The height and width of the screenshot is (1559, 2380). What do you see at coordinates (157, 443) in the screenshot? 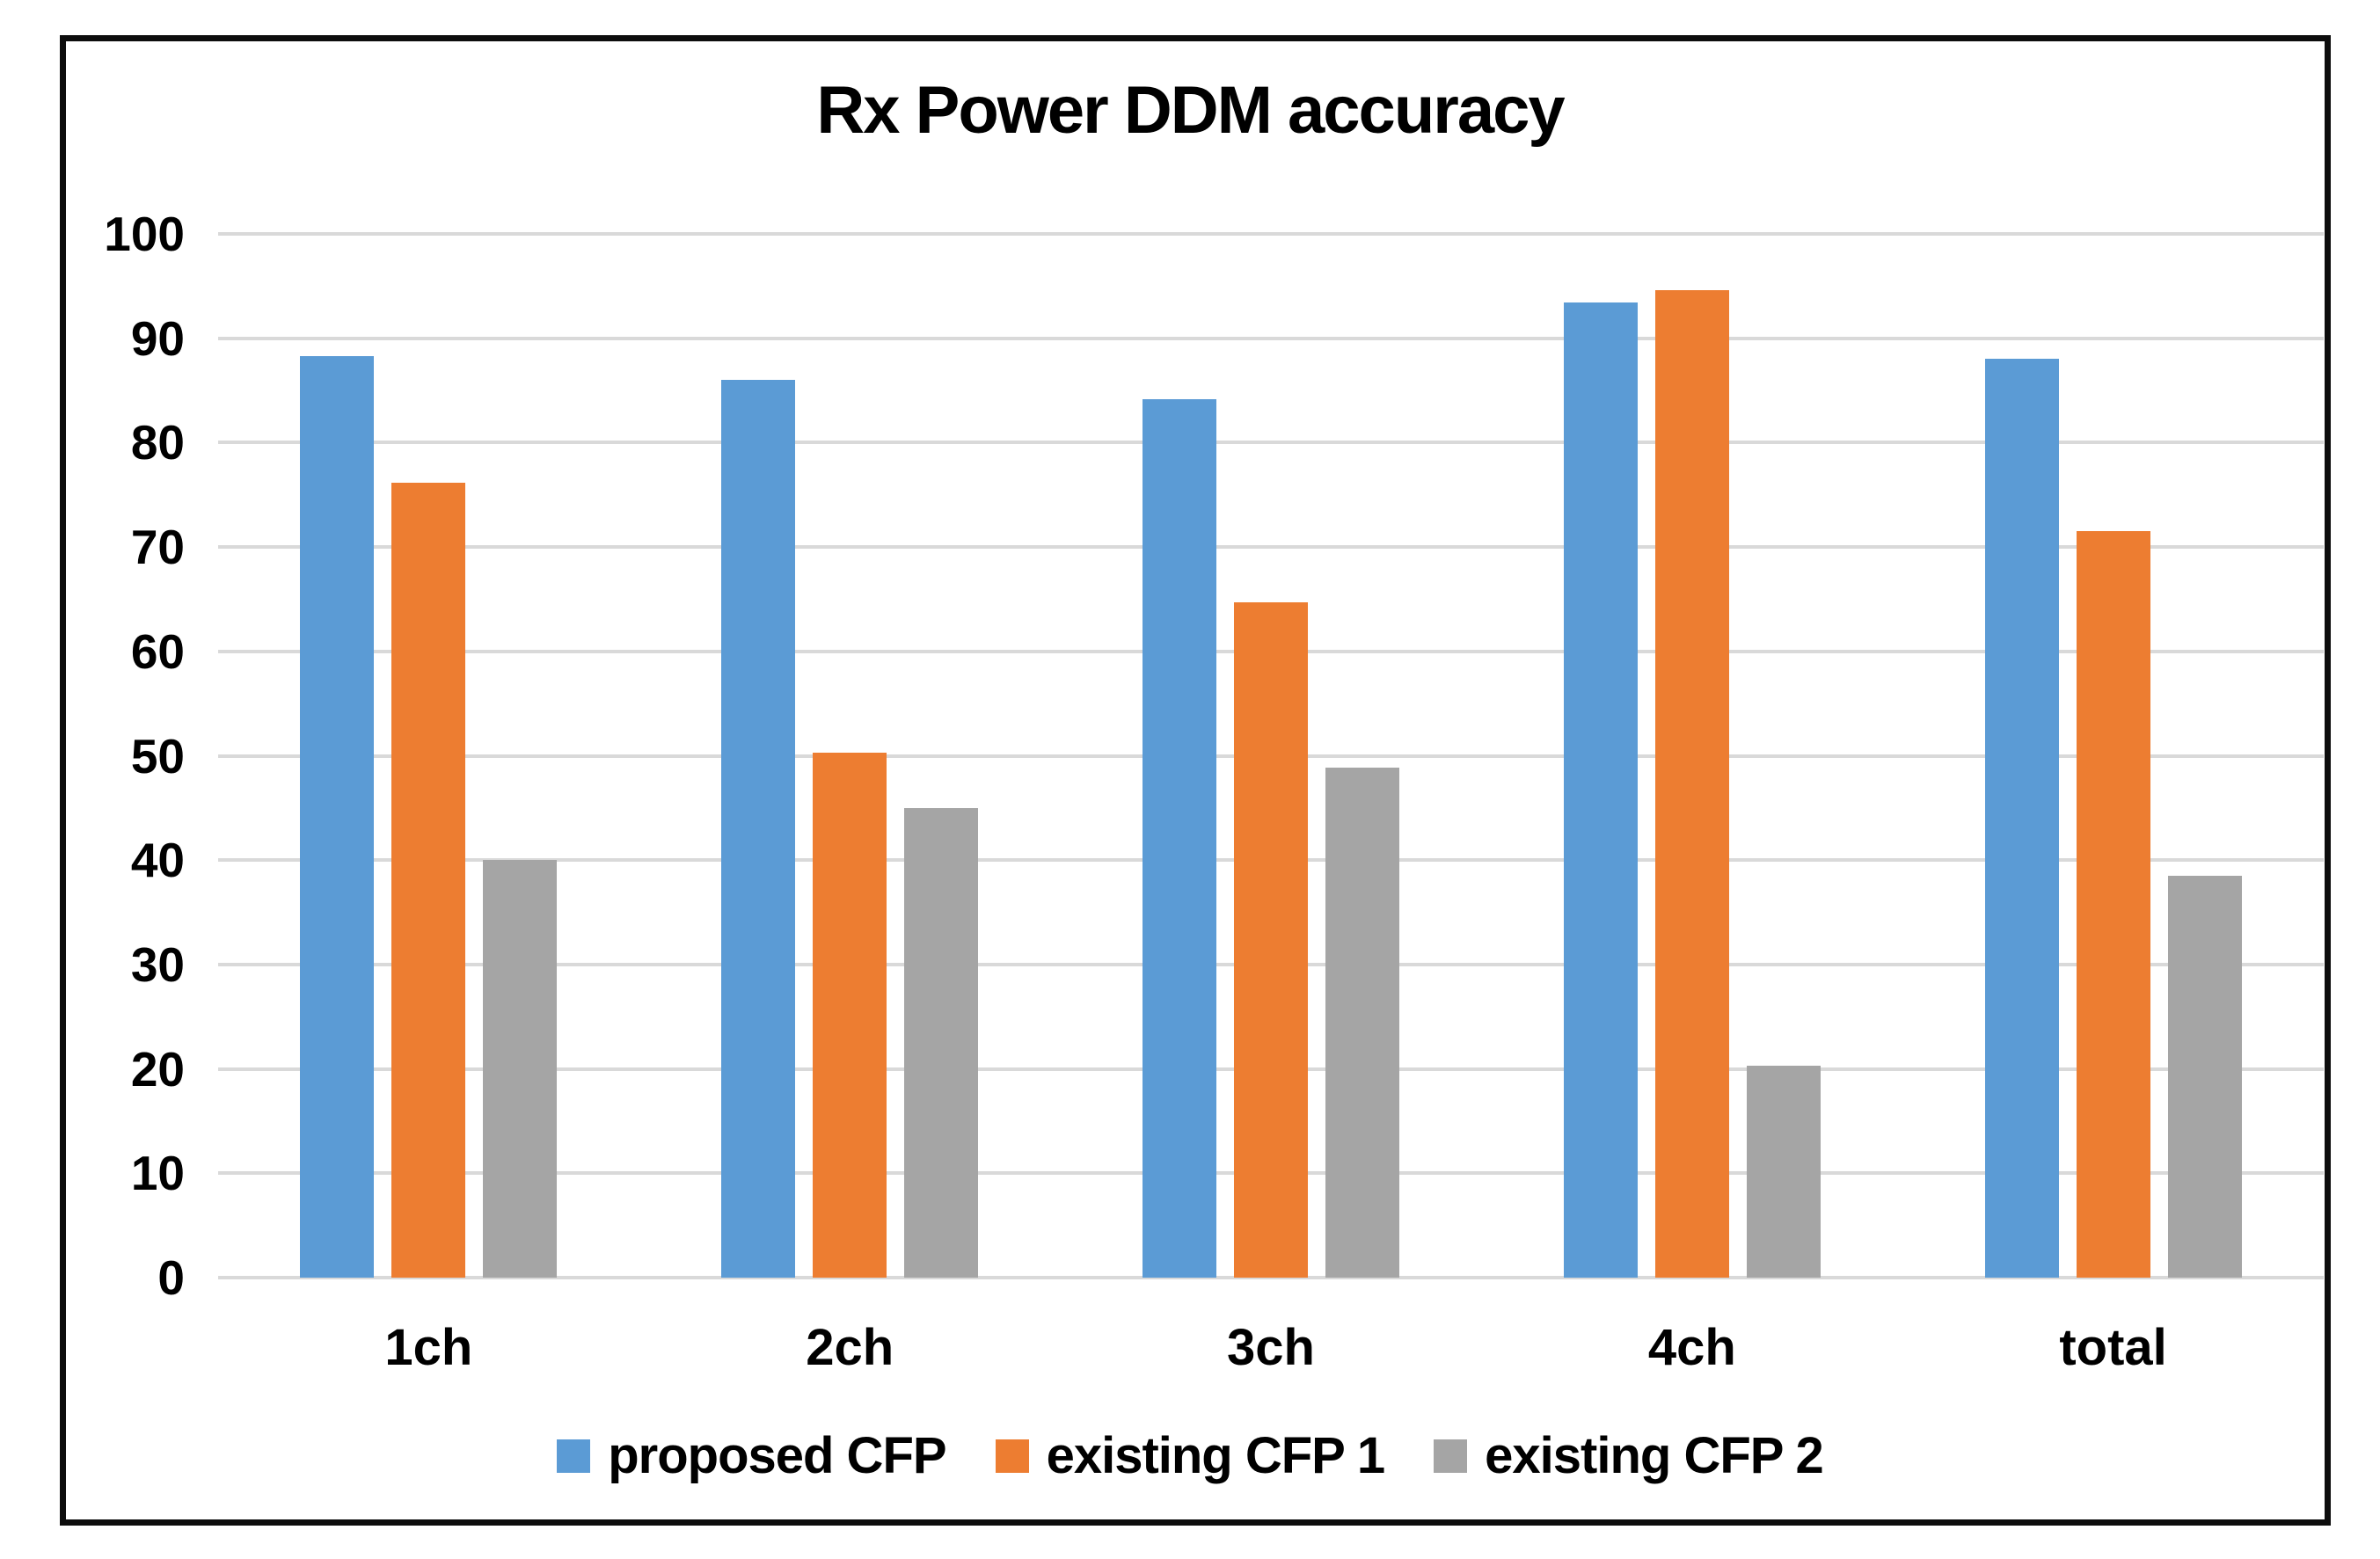
I see `y-tick-label-80: 80` at bounding box center [157, 443].